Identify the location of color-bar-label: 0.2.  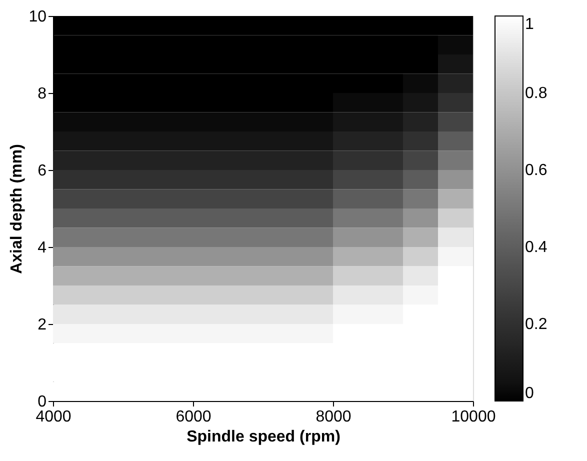
(536, 324).